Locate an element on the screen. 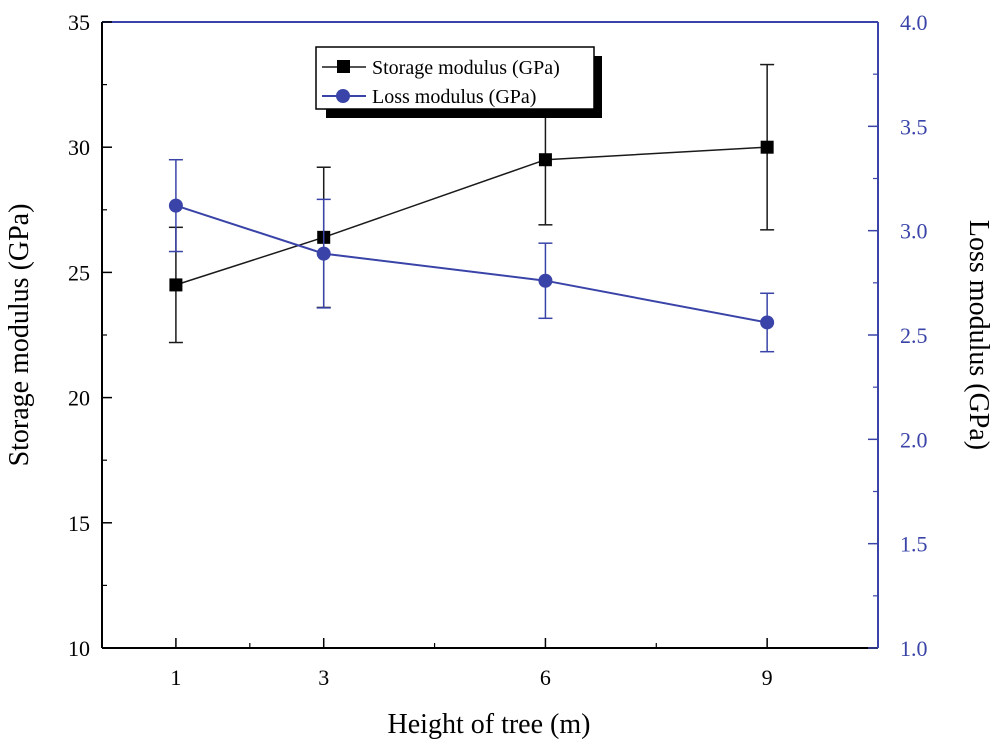 The width and height of the screenshot is (995, 749). legend-loss-marker is located at coordinates (343, 96).